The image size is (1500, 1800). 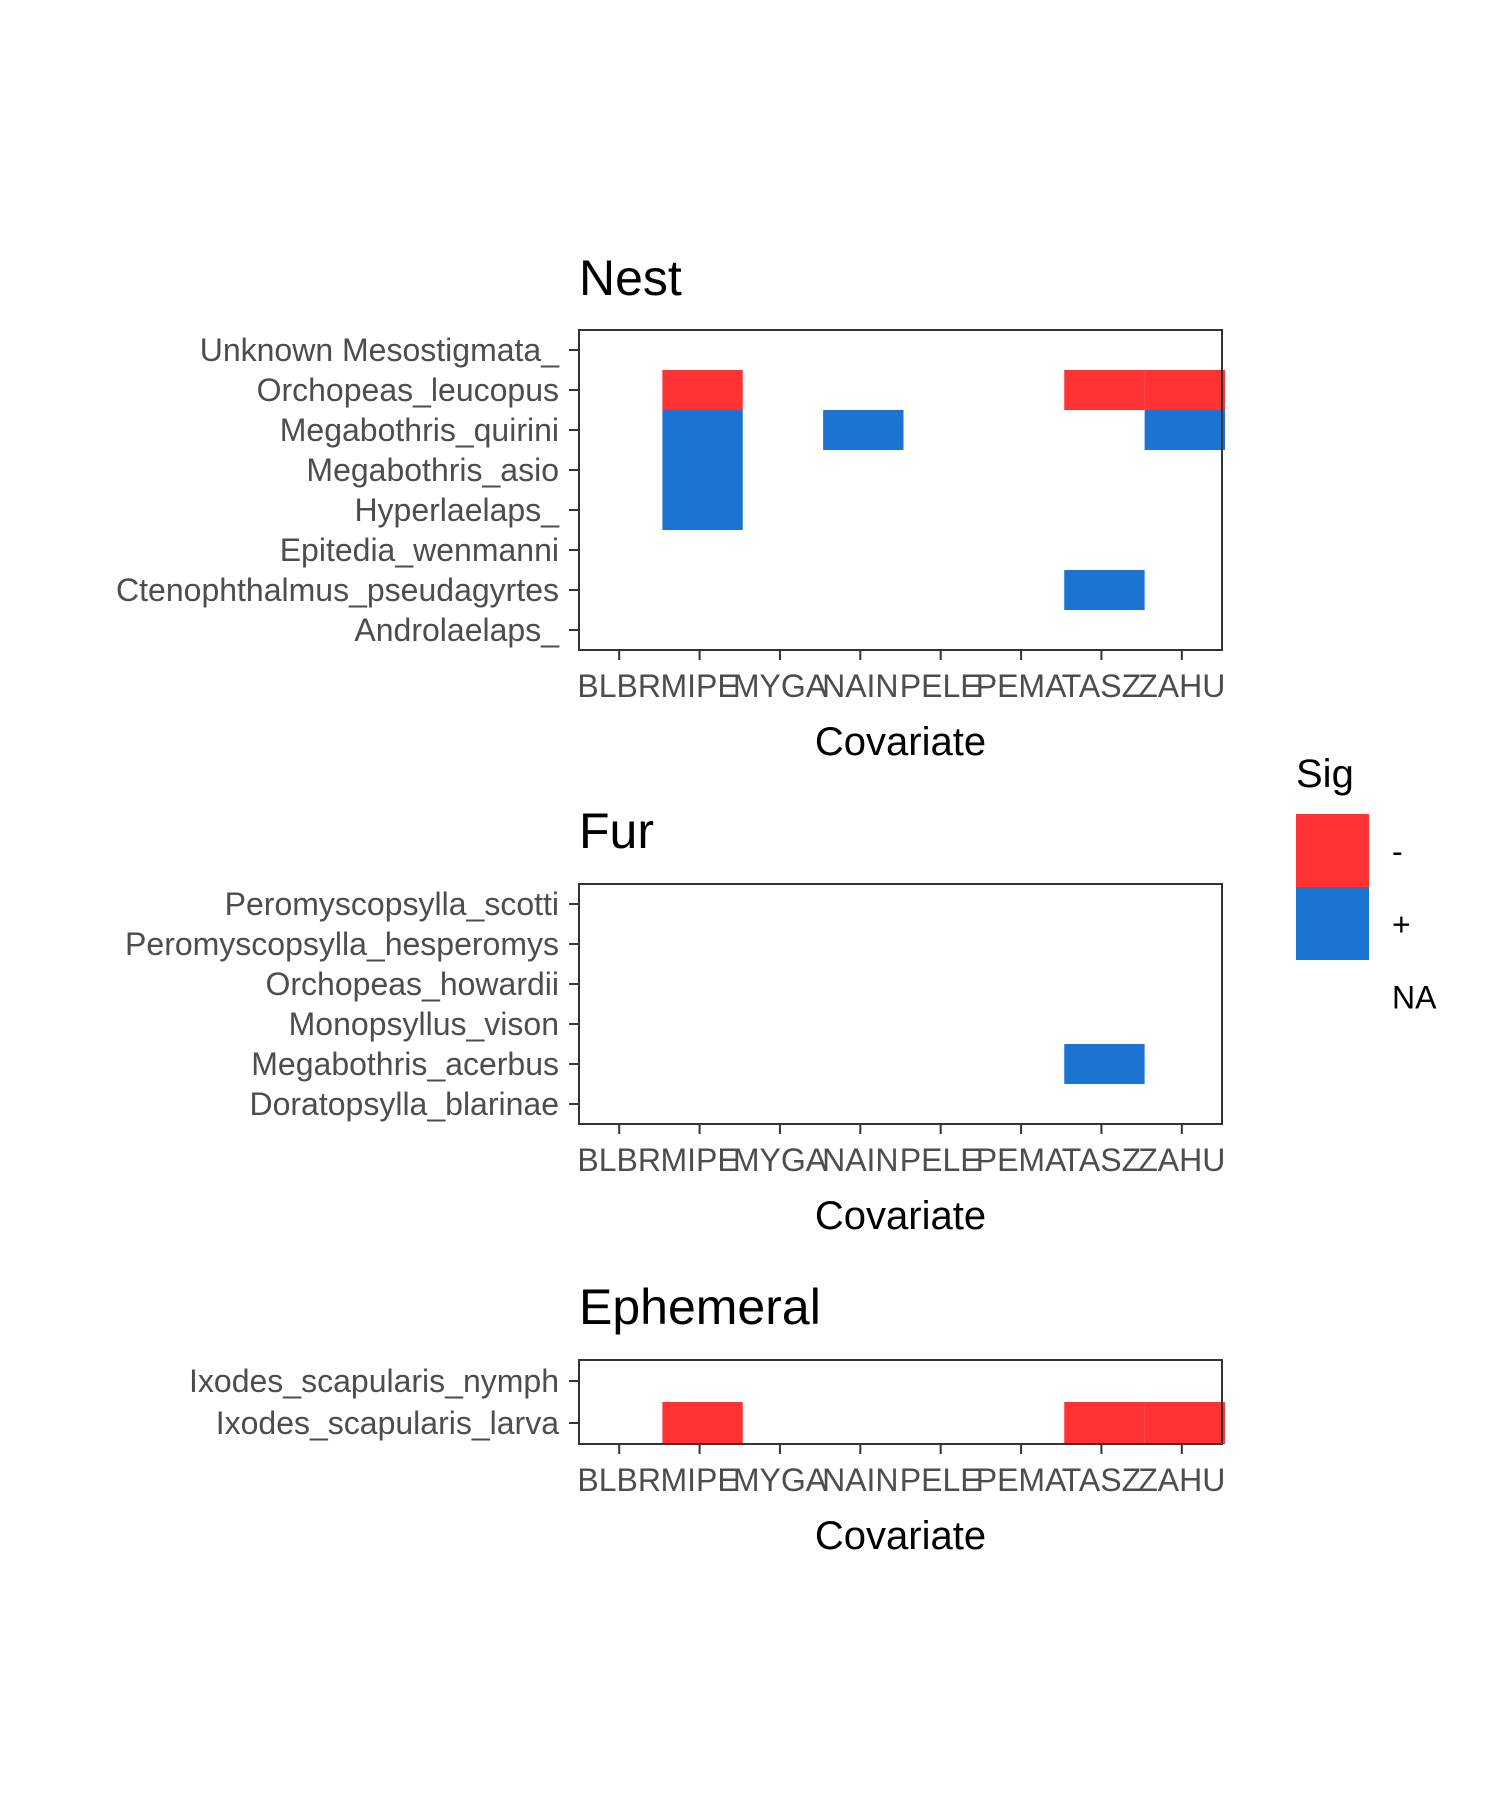 What do you see at coordinates (432, 470) in the screenshot?
I see `y-tick-label: Megabothris_asio` at bounding box center [432, 470].